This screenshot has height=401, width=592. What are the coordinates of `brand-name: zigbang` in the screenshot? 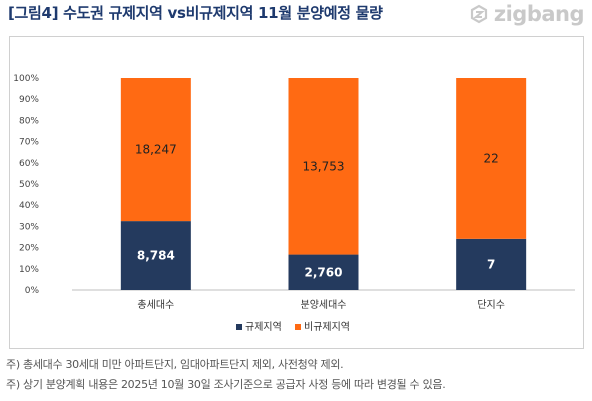 It's located at (539, 14).